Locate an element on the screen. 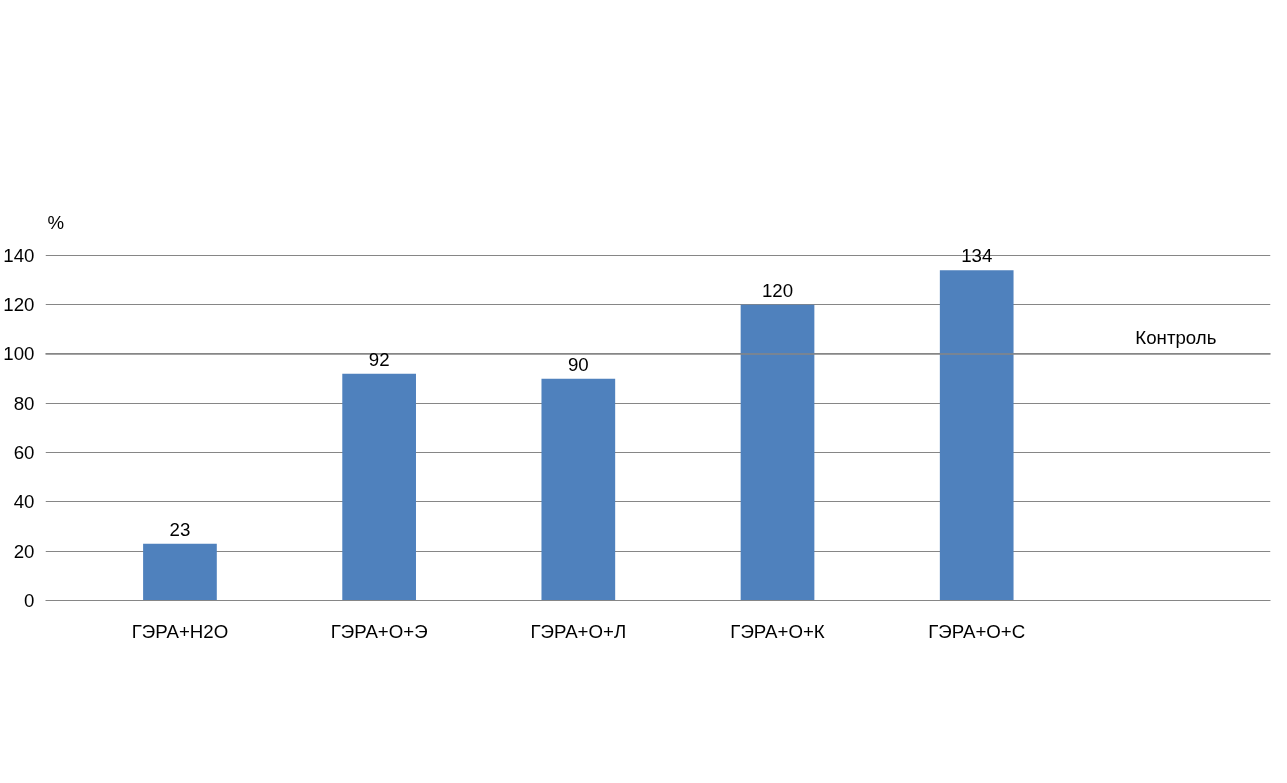 The height and width of the screenshot is (783, 1287). x-tick-label: ГЭРА+О+Э is located at coordinates (379, 631).